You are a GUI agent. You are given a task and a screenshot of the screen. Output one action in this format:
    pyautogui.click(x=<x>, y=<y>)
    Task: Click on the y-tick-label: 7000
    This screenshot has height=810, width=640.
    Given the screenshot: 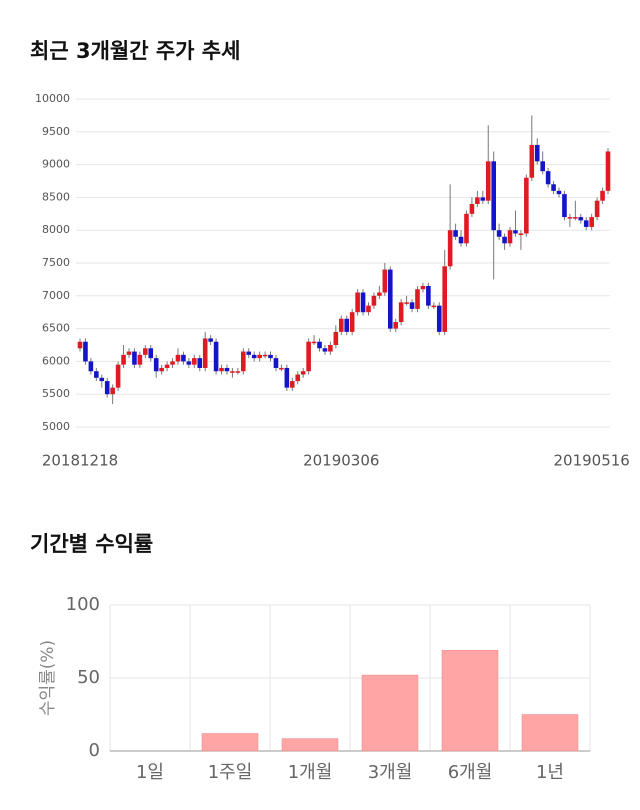 What is the action you would take?
    pyautogui.click(x=56, y=295)
    